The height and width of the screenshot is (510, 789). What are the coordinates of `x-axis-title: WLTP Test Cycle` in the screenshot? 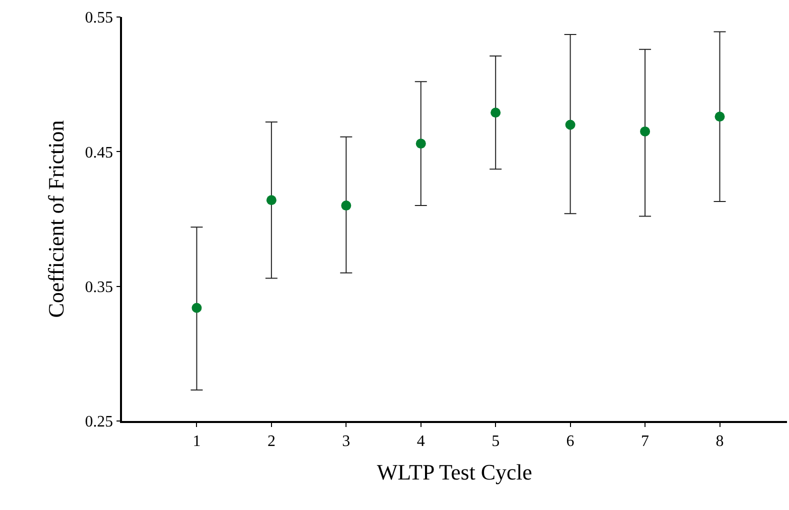 It's located at (454, 471).